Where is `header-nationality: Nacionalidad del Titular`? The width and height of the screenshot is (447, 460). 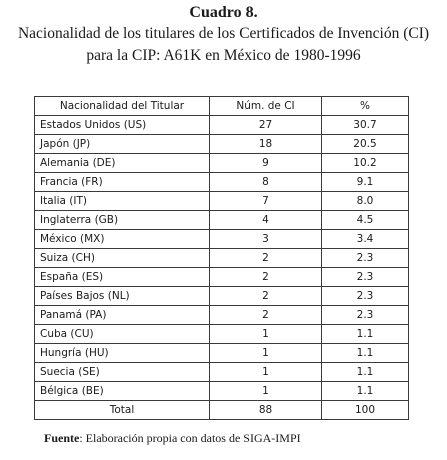
header-nationality: Nacionalidad del Titular is located at coordinates (122, 106).